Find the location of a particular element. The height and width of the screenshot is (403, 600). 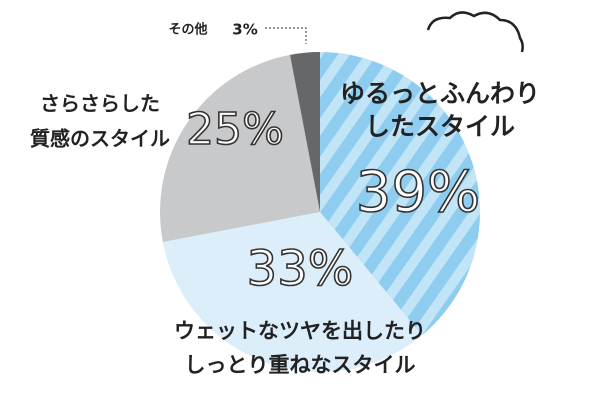

value-label: 33% is located at coordinates (300, 269).